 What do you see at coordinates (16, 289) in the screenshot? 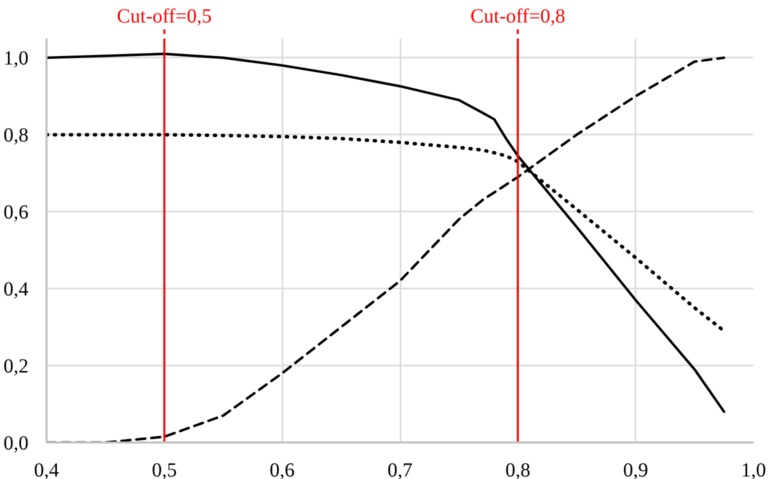
I see `y-tick-label: 0,4` at bounding box center [16, 289].